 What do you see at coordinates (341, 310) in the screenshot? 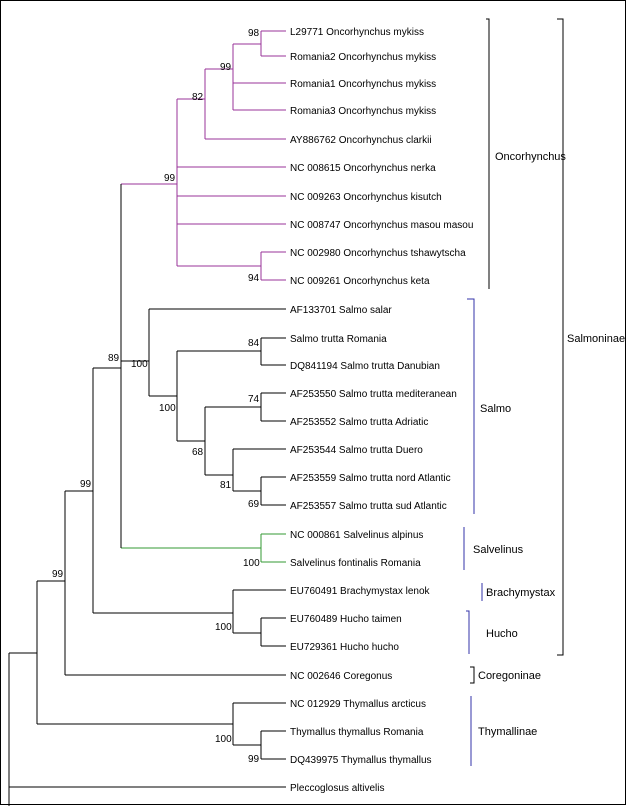
I see `leaf-label: AF133701 Salmo salar` at bounding box center [341, 310].